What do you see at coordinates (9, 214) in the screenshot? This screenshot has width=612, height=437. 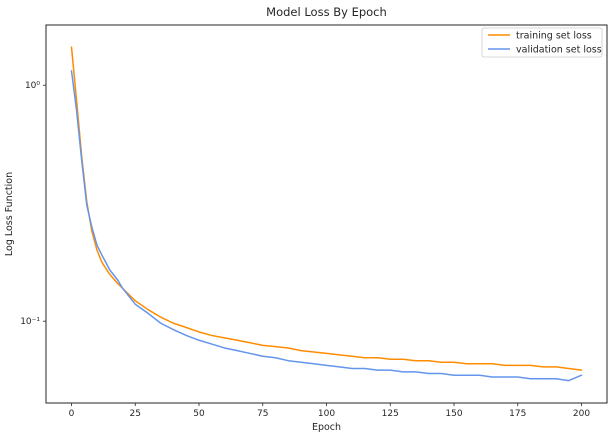 I see `y-axis-title: Log Loss Function` at bounding box center [9, 214].